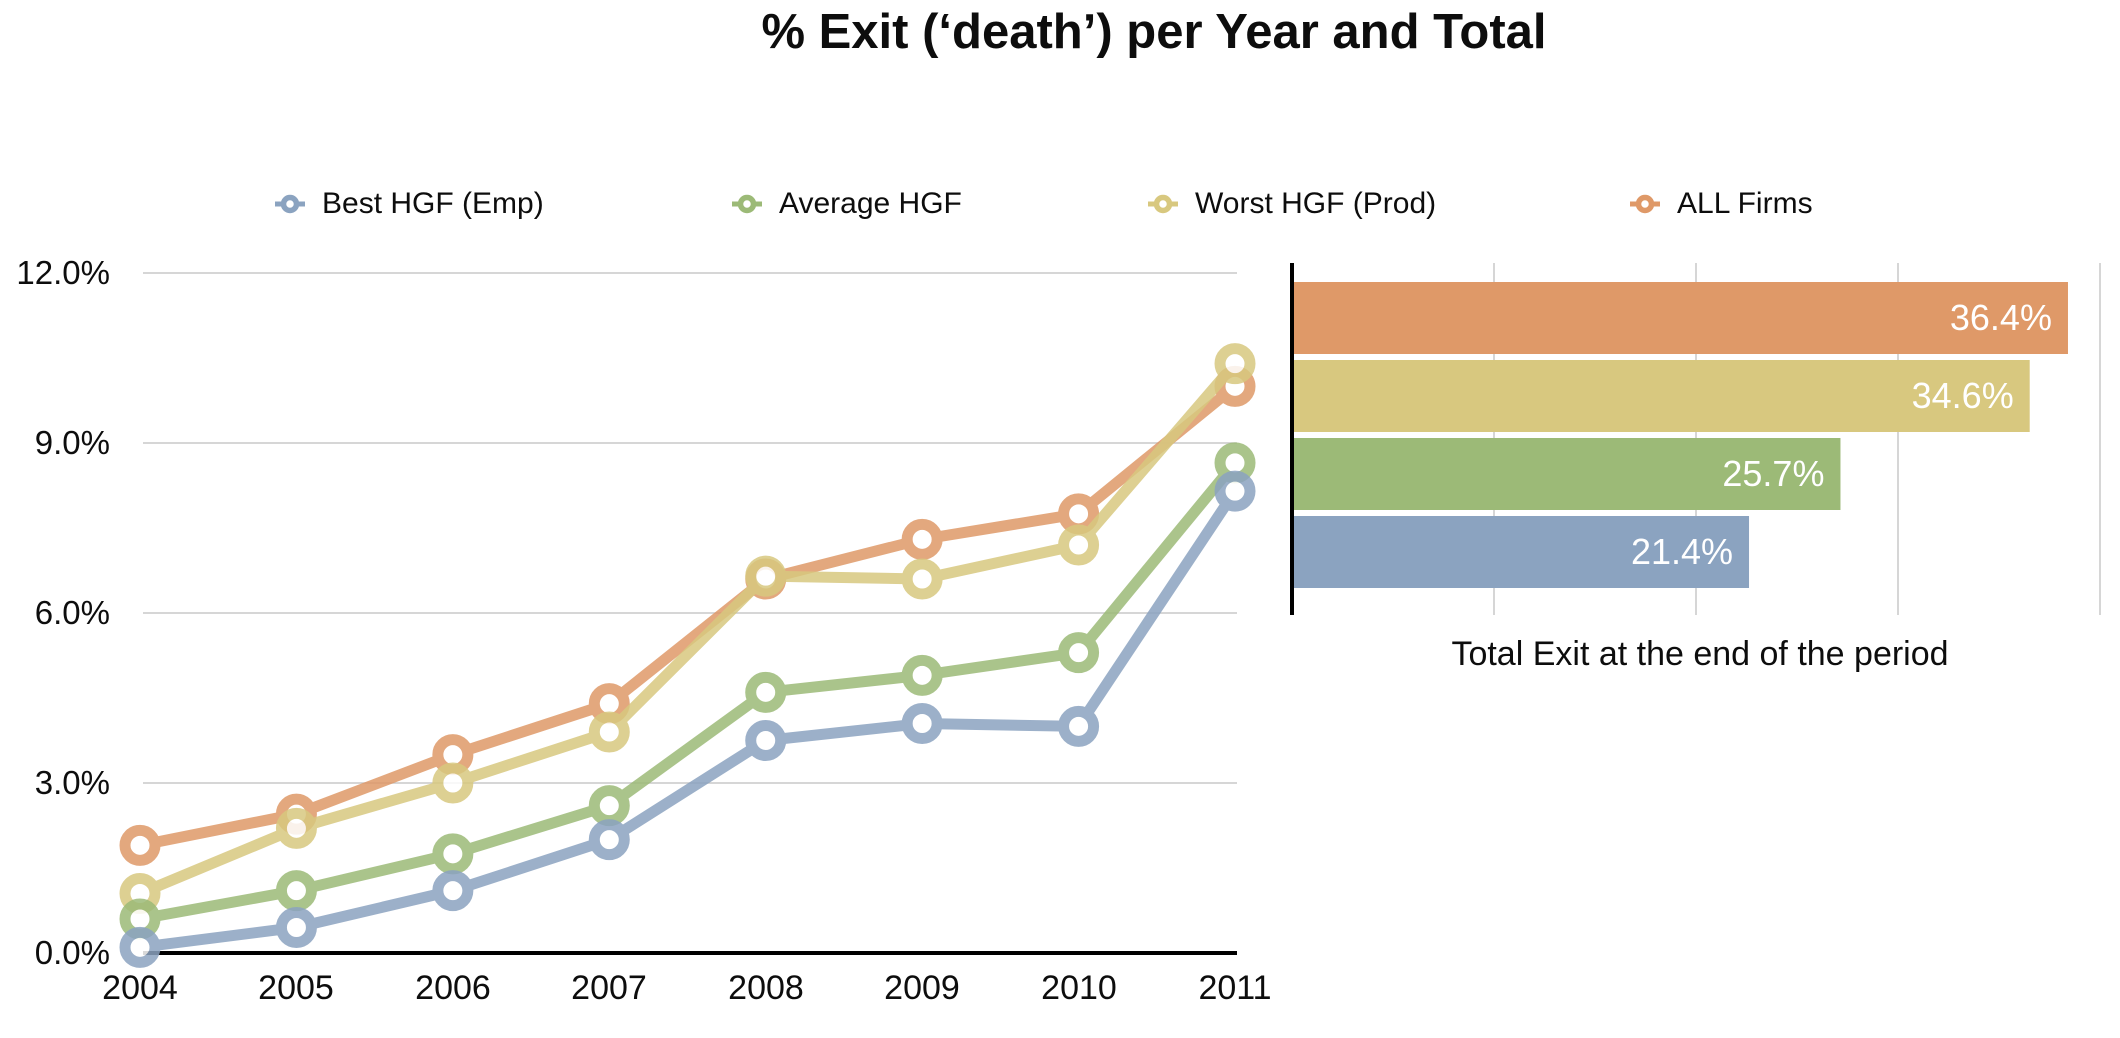 This screenshot has width=2120, height=1038. I want to click on legend-item-label: ALL Firms, so click(1745, 203).